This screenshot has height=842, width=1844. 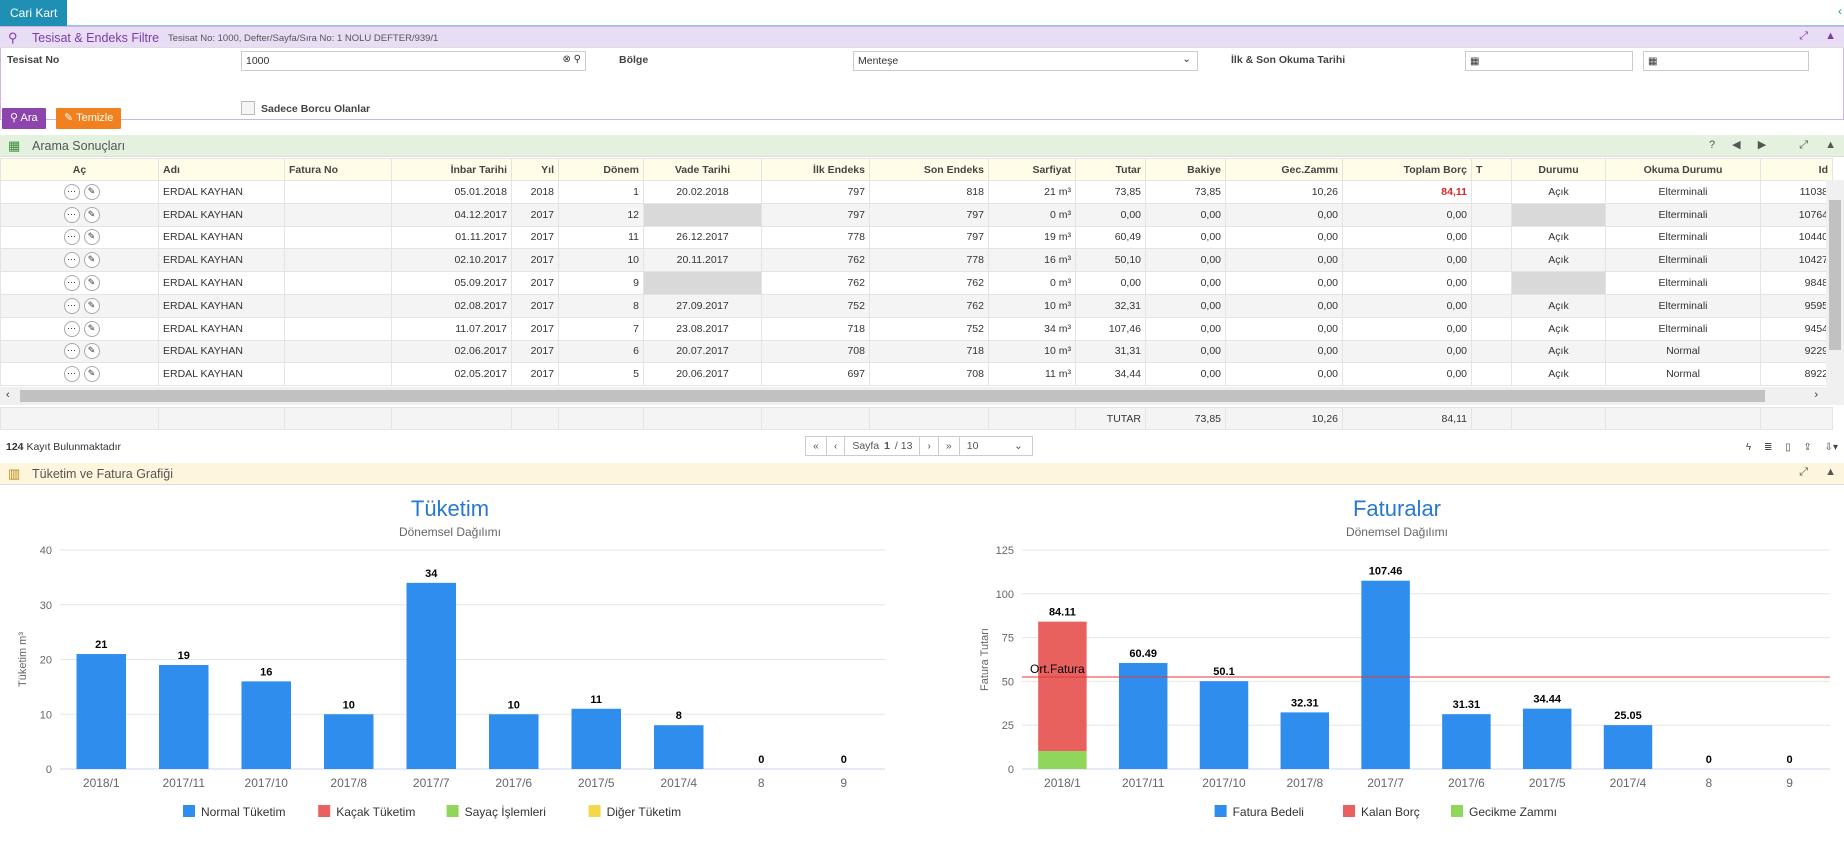 What do you see at coordinates (1288, 60) in the screenshot?
I see `okuma-label: İlk & Son Okuma Tarihi` at bounding box center [1288, 60].